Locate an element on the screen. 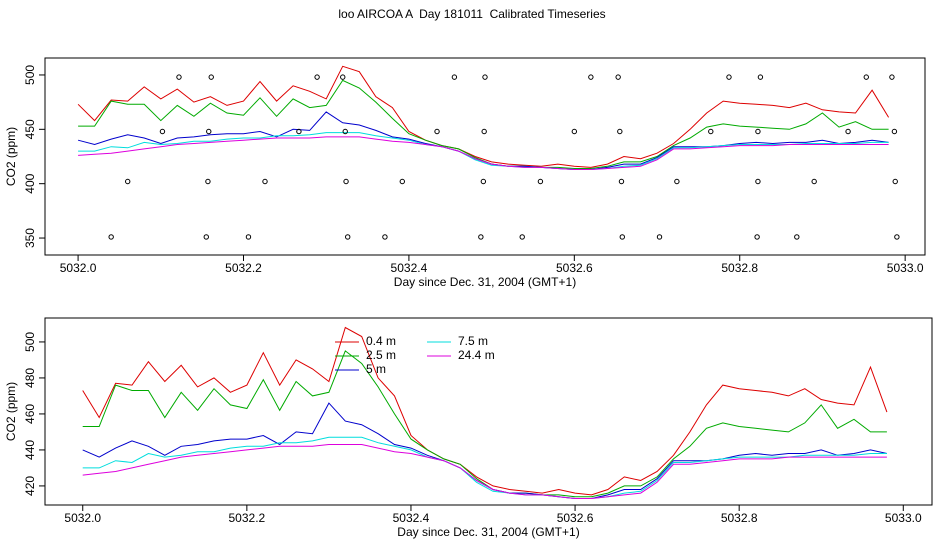 This screenshot has width=950, height=550. legend-label: 7.5 m is located at coordinates (473, 341).